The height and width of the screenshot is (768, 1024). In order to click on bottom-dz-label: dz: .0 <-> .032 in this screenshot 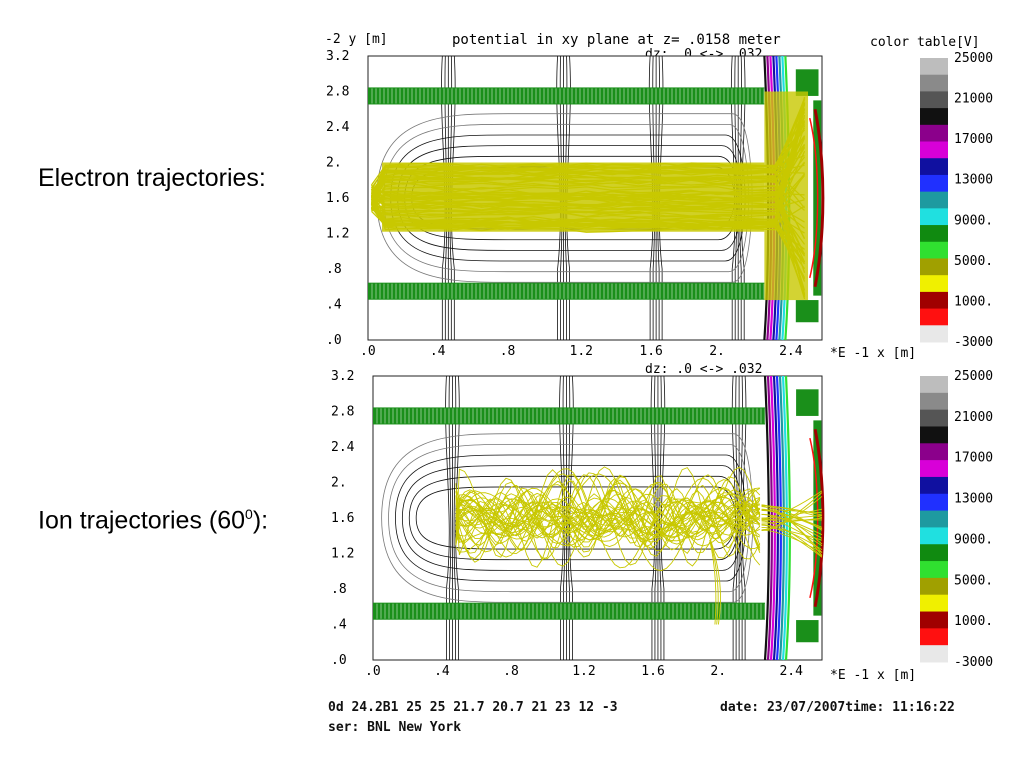, I will do `click(703, 369)`.